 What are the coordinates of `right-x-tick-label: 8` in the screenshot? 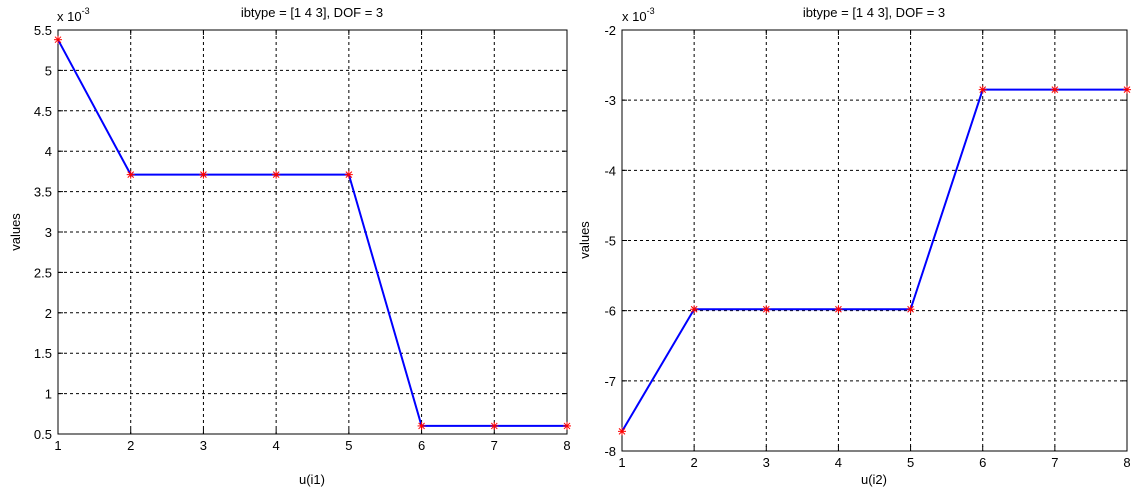 It's located at (1126, 462).